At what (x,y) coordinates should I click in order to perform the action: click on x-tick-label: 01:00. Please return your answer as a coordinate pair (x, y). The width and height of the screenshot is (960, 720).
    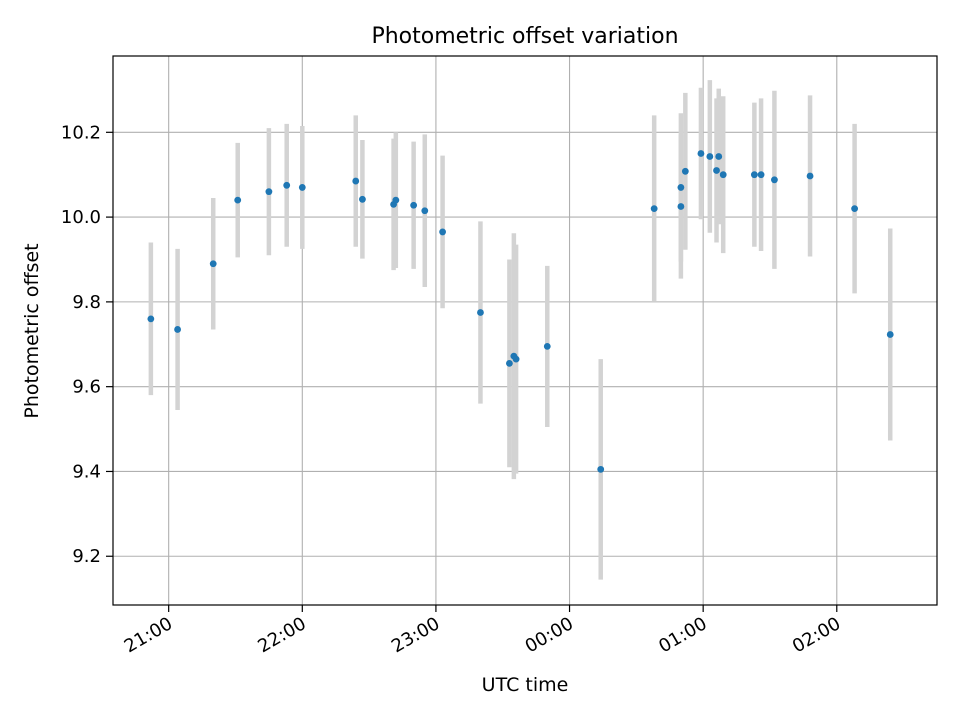
    Looking at the image, I should click on (682, 635).